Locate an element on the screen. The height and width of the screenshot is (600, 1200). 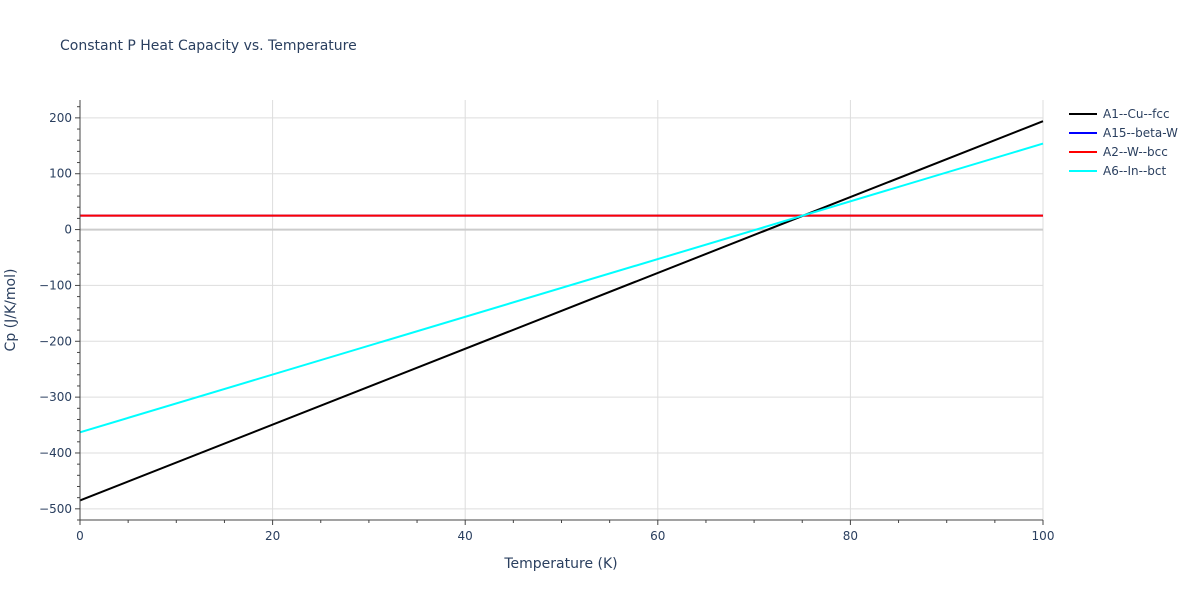
x-axis-title: Temperature (K) is located at coordinates (560, 564).